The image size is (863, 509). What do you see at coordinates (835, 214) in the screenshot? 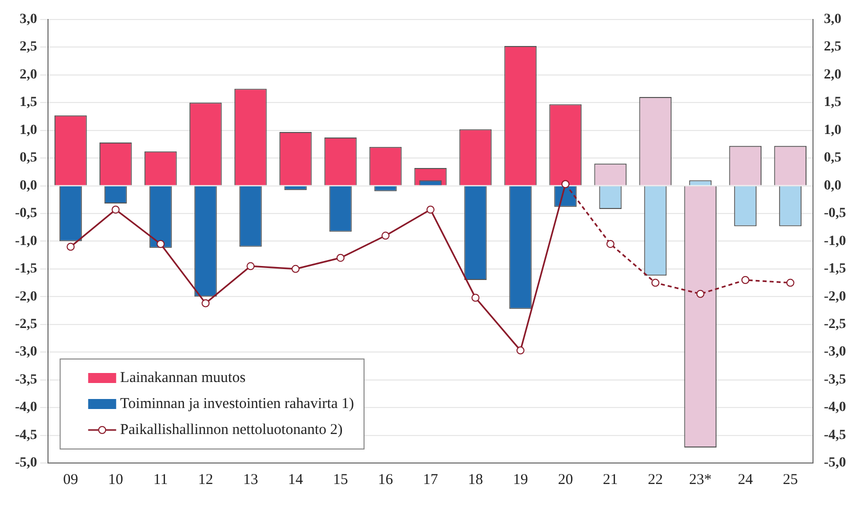
I see `y2-tick-label: -0,5` at bounding box center [835, 214].